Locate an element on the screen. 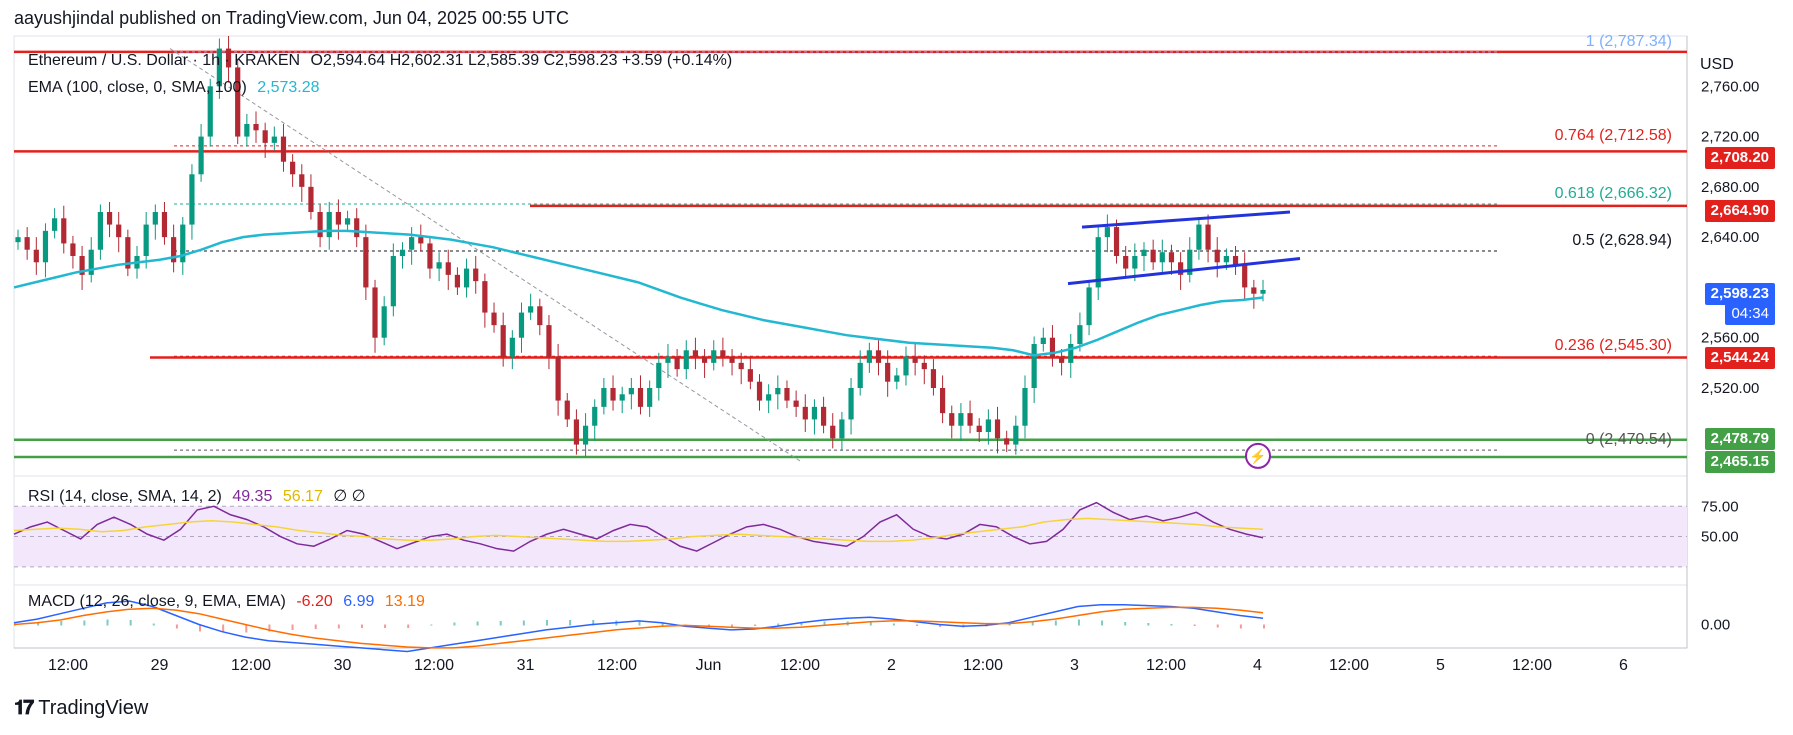  fib-level-label: 0.764 (2,712.58) is located at coordinates (1613, 135).